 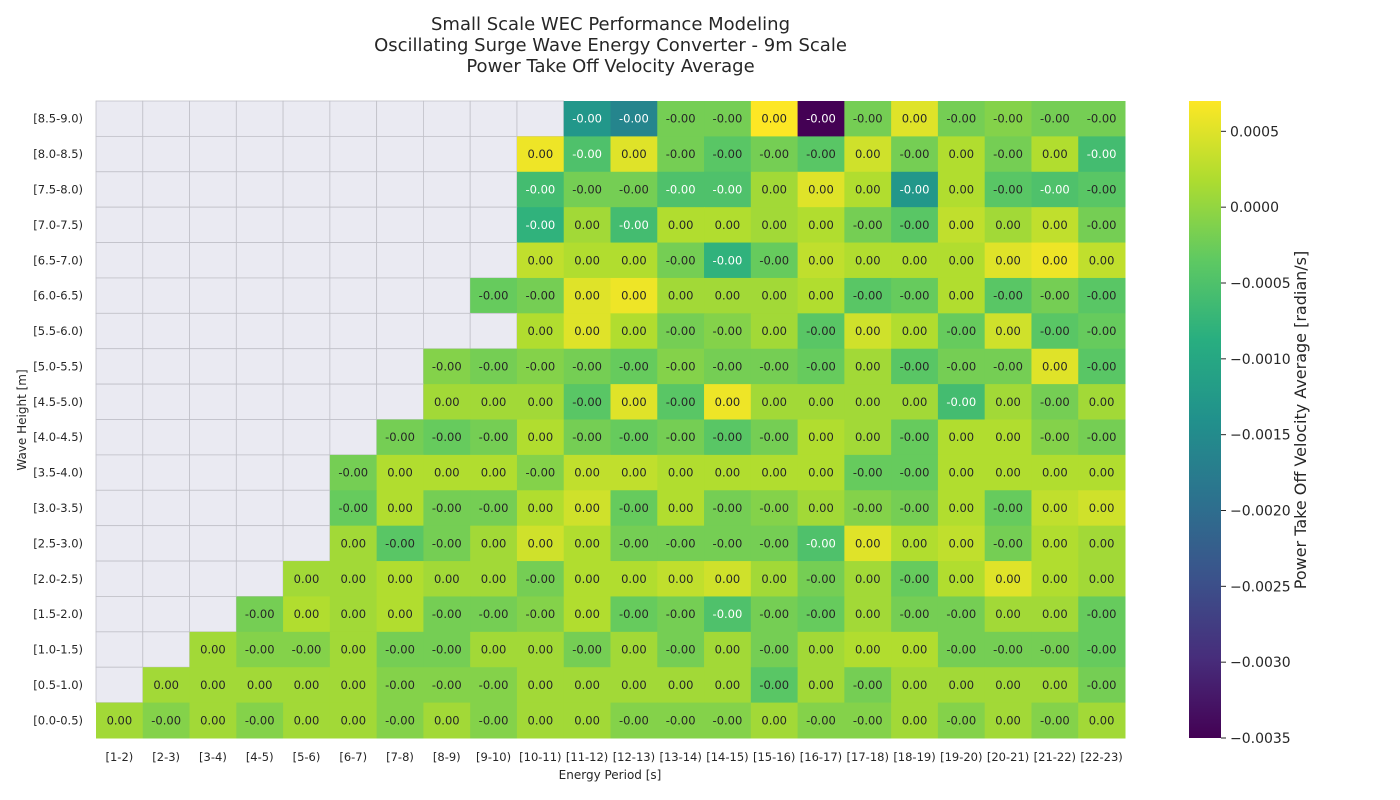 What do you see at coordinates (587, 757) in the screenshot?
I see `x-tick-label: [11-12)` at bounding box center [587, 757].